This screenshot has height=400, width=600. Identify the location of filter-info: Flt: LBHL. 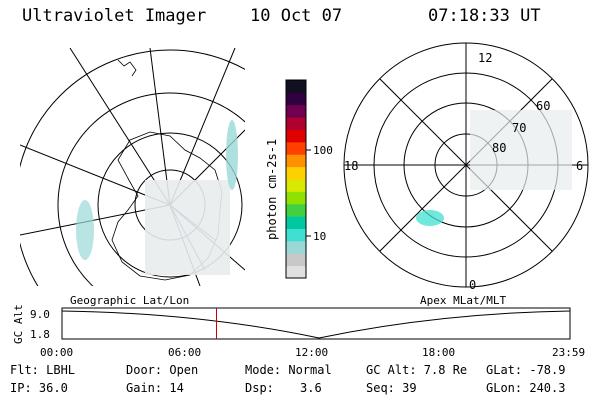
(43, 370).